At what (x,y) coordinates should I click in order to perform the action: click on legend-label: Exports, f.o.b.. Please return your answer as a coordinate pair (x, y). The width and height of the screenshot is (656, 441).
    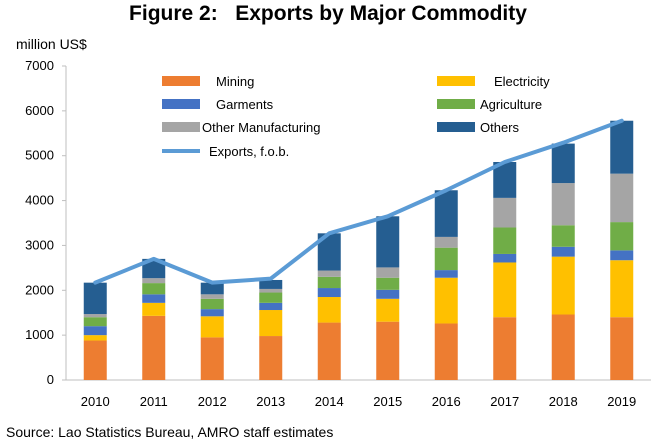
    Looking at the image, I should click on (249, 151).